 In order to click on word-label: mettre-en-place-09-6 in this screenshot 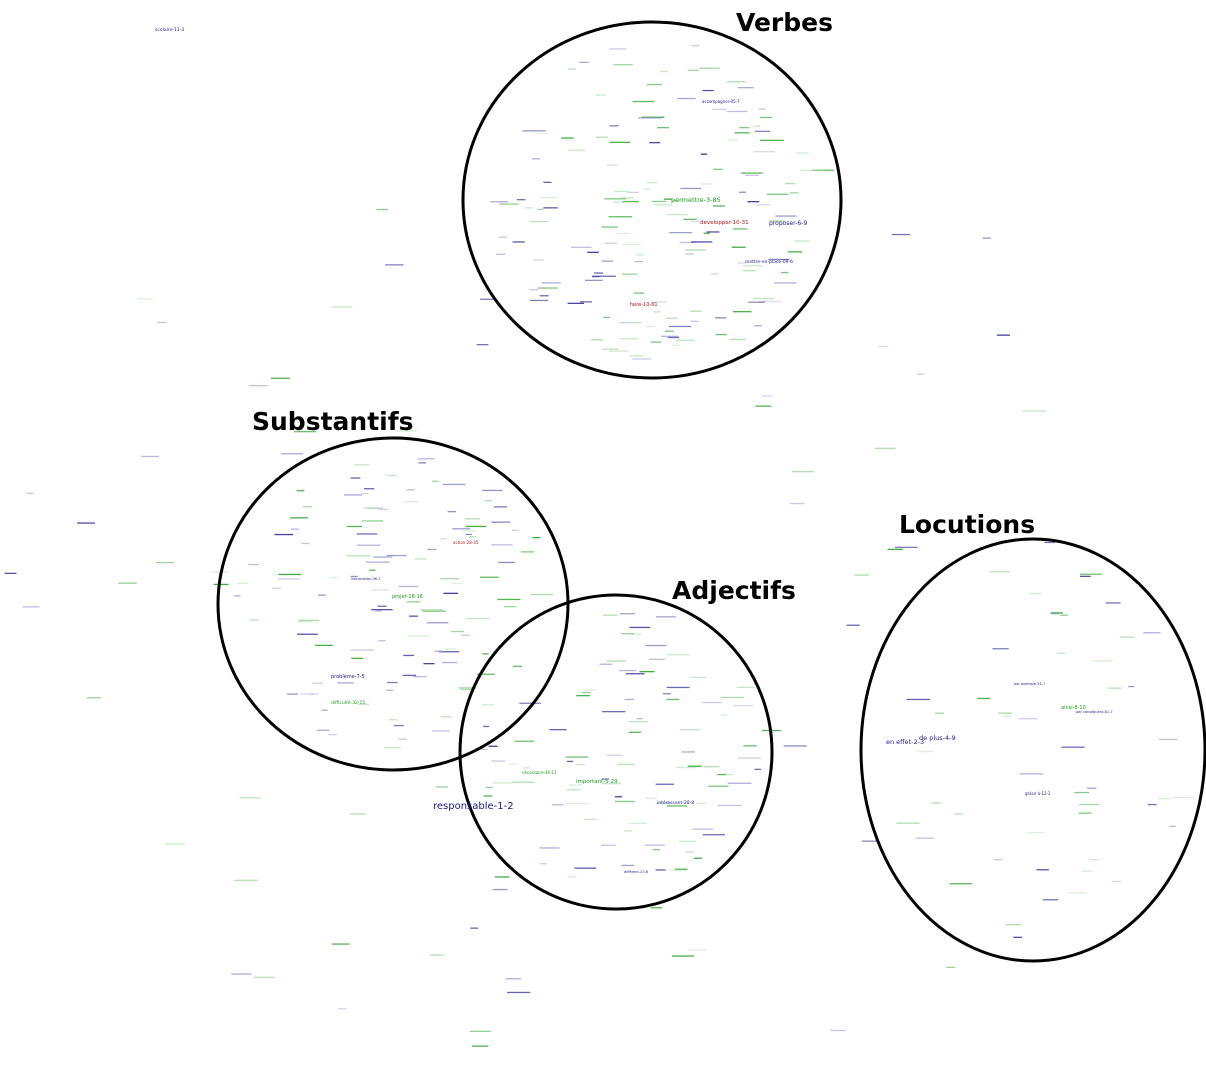, I will do `click(769, 262)`.